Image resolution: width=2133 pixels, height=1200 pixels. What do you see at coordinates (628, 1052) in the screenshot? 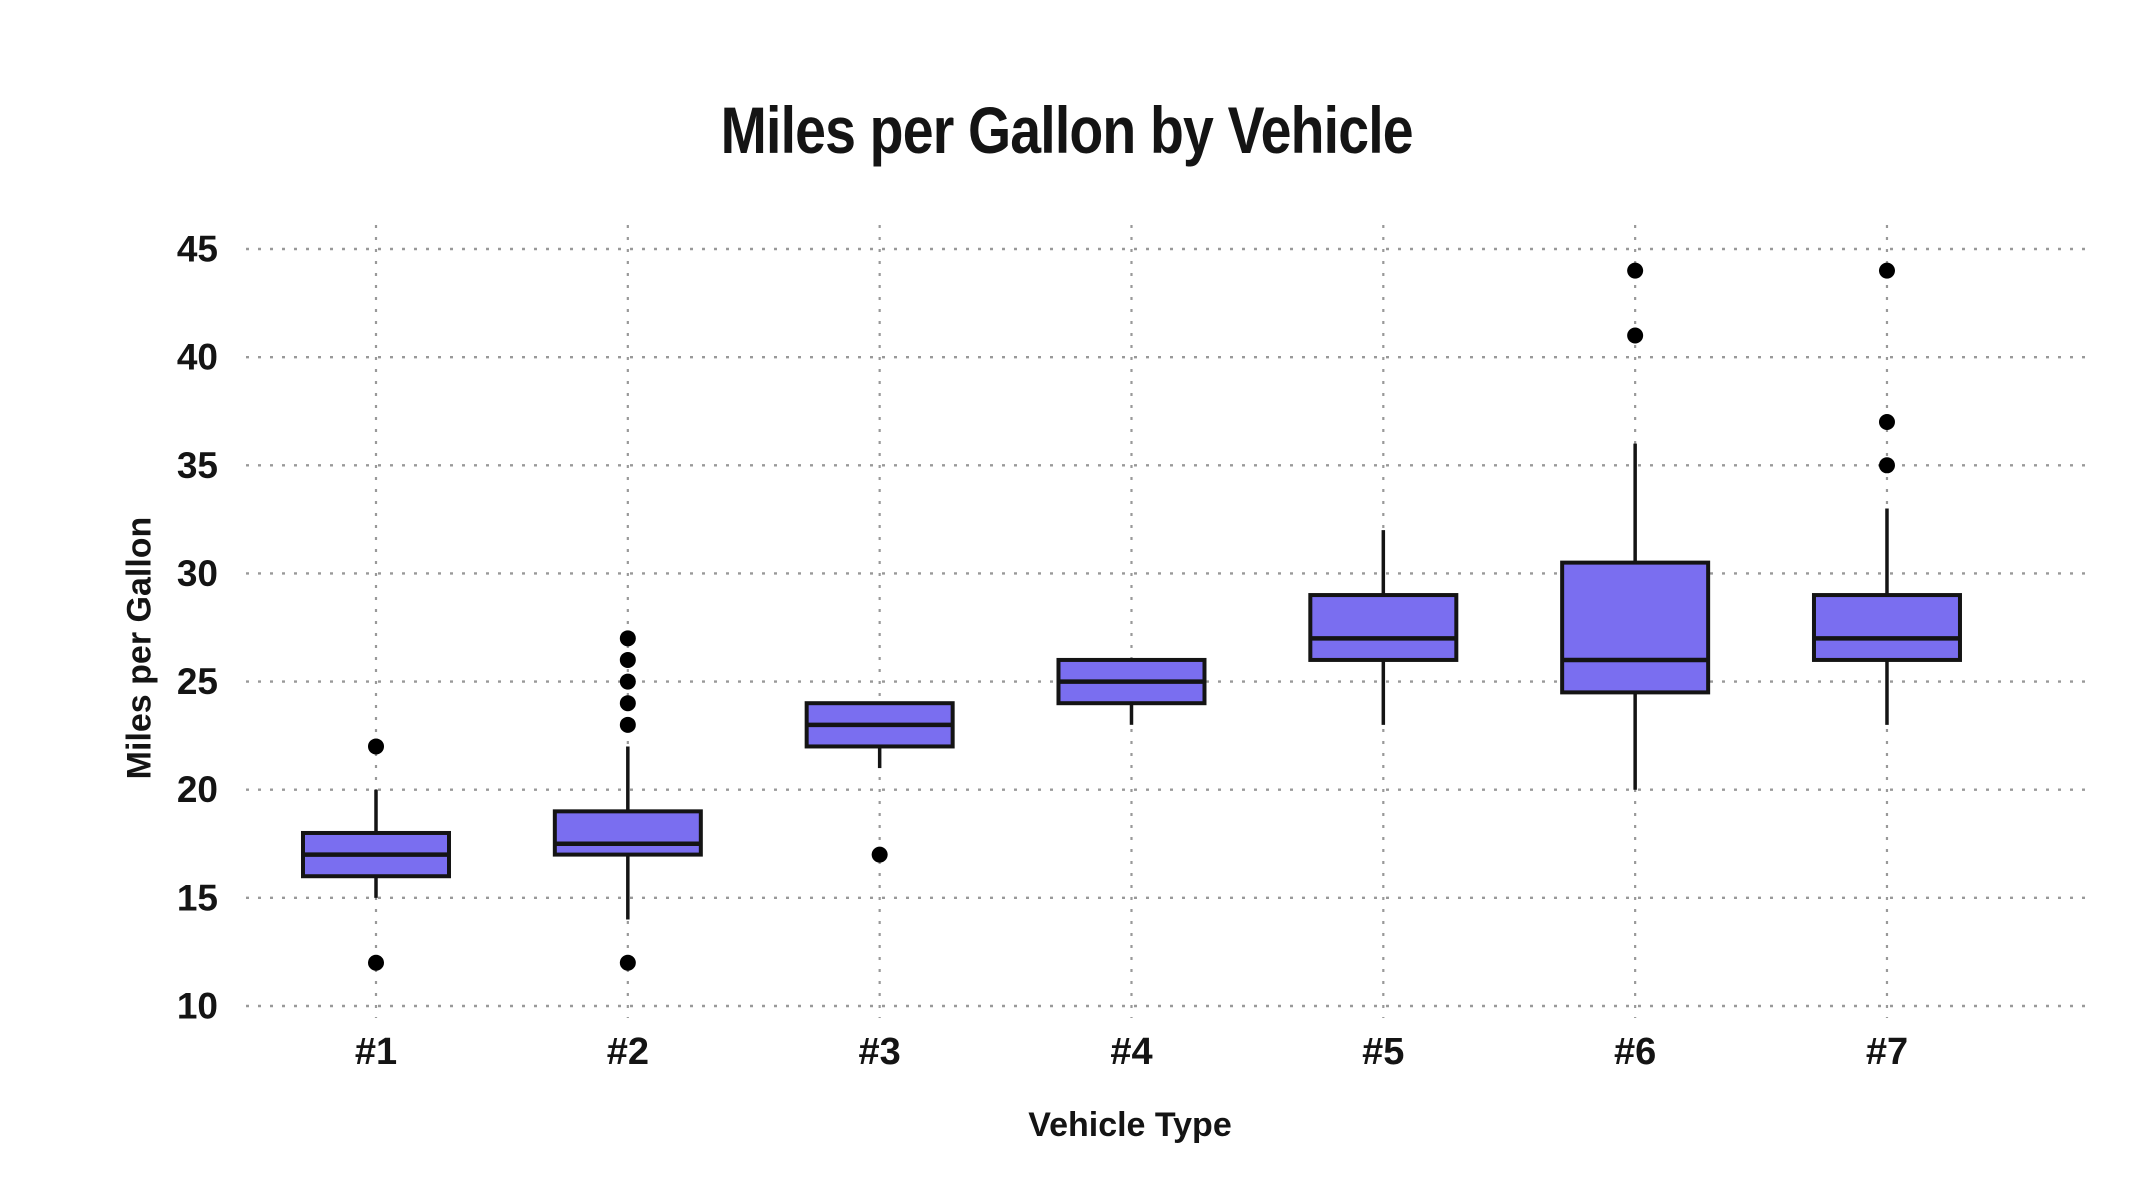
I see `x-tick-label-2: #2` at bounding box center [628, 1052].